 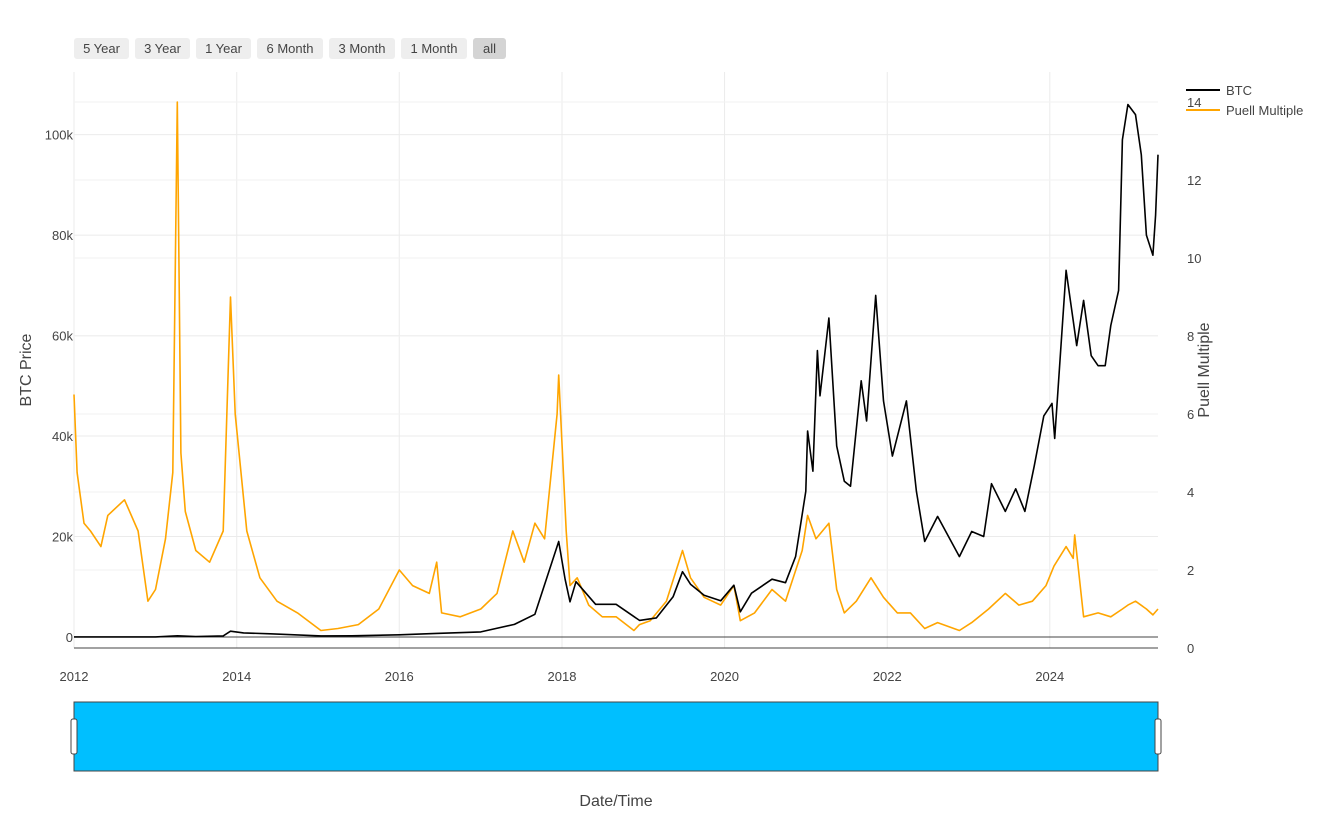 I want to click on y-tick-label: 20k, so click(x=62, y=536).